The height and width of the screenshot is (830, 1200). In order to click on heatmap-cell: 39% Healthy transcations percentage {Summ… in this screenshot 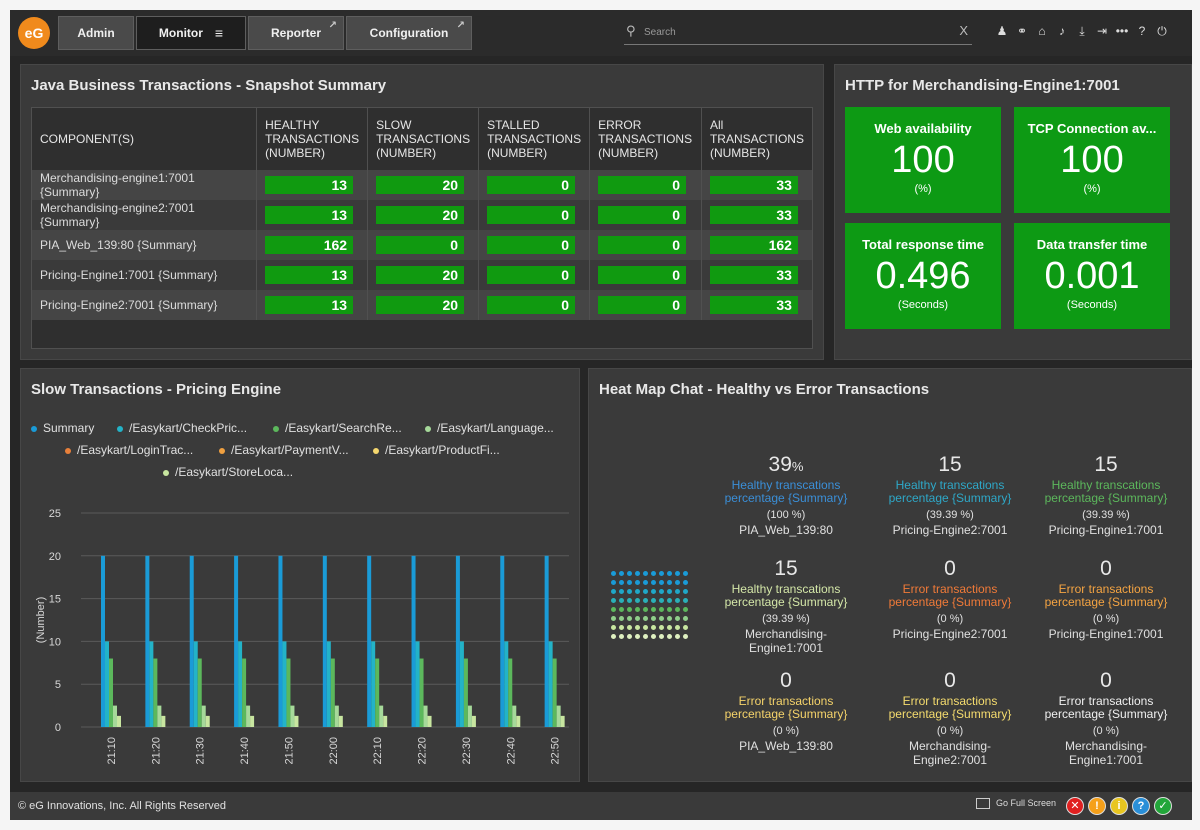, I will do `click(786, 495)`.